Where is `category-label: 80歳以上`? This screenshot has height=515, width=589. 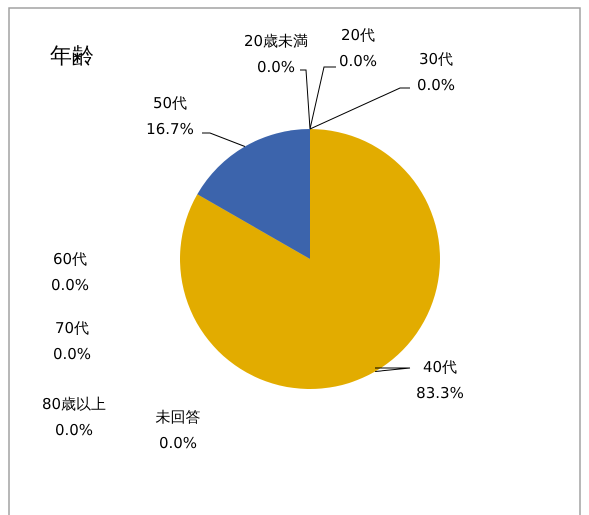
category-label: 80歳以上 is located at coordinates (74, 404).